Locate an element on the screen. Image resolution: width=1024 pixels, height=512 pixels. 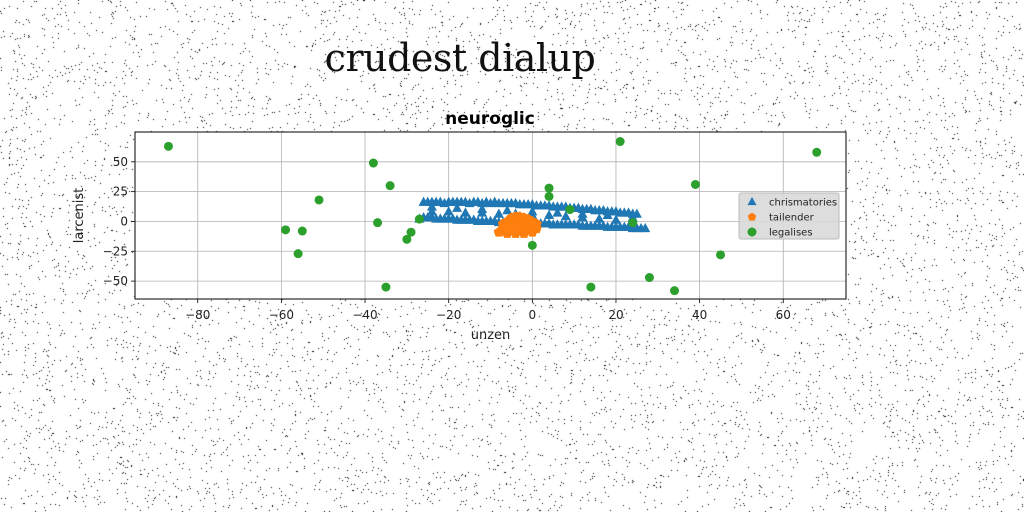
x-tick-label: 20 is located at coordinates (615, 315).